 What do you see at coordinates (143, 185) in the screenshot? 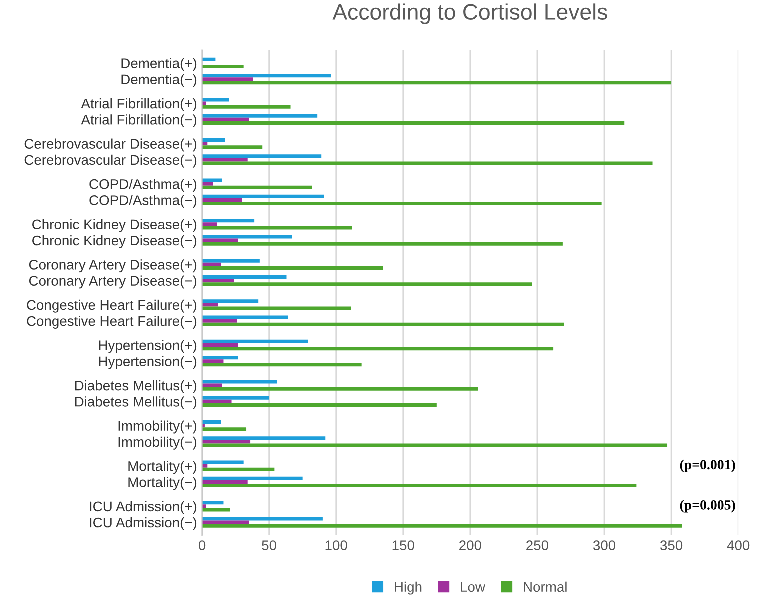
I see `y-tick-label: COPD/Asthma(+)` at bounding box center [143, 185].